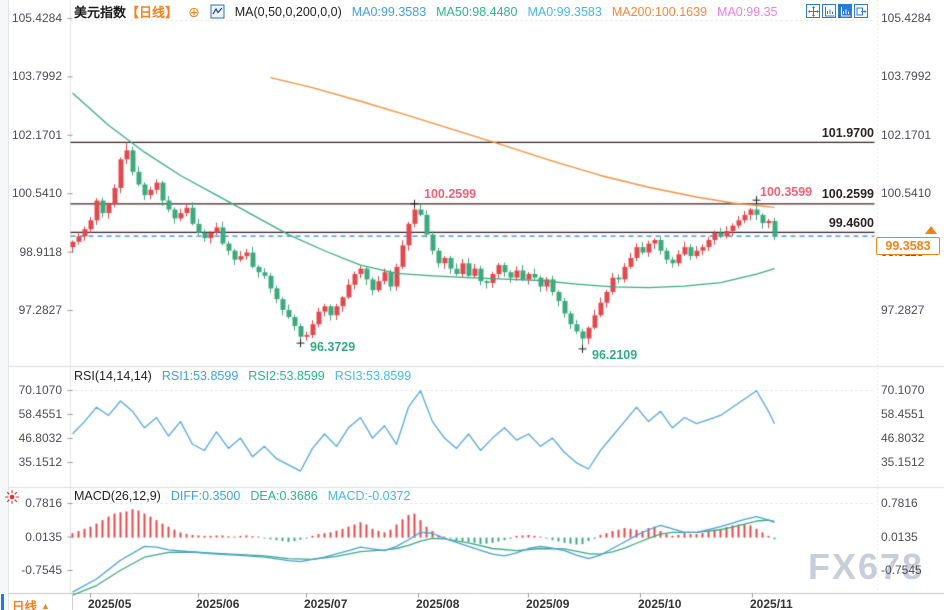 This screenshot has height=610, width=944. I want to click on price-line-label-100.2599: 100.2599, so click(847, 194).